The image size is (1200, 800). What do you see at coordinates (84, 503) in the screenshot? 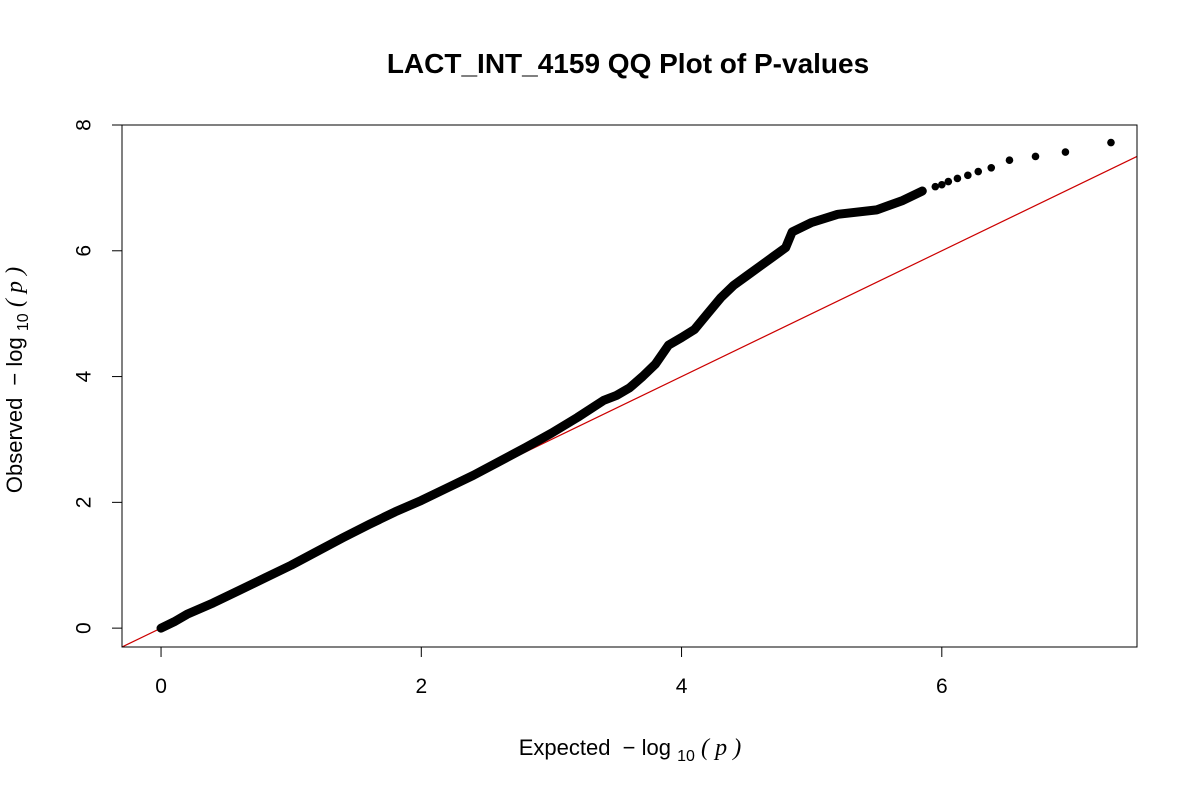
I see `y-tick-label-1: 2` at bounding box center [84, 503].